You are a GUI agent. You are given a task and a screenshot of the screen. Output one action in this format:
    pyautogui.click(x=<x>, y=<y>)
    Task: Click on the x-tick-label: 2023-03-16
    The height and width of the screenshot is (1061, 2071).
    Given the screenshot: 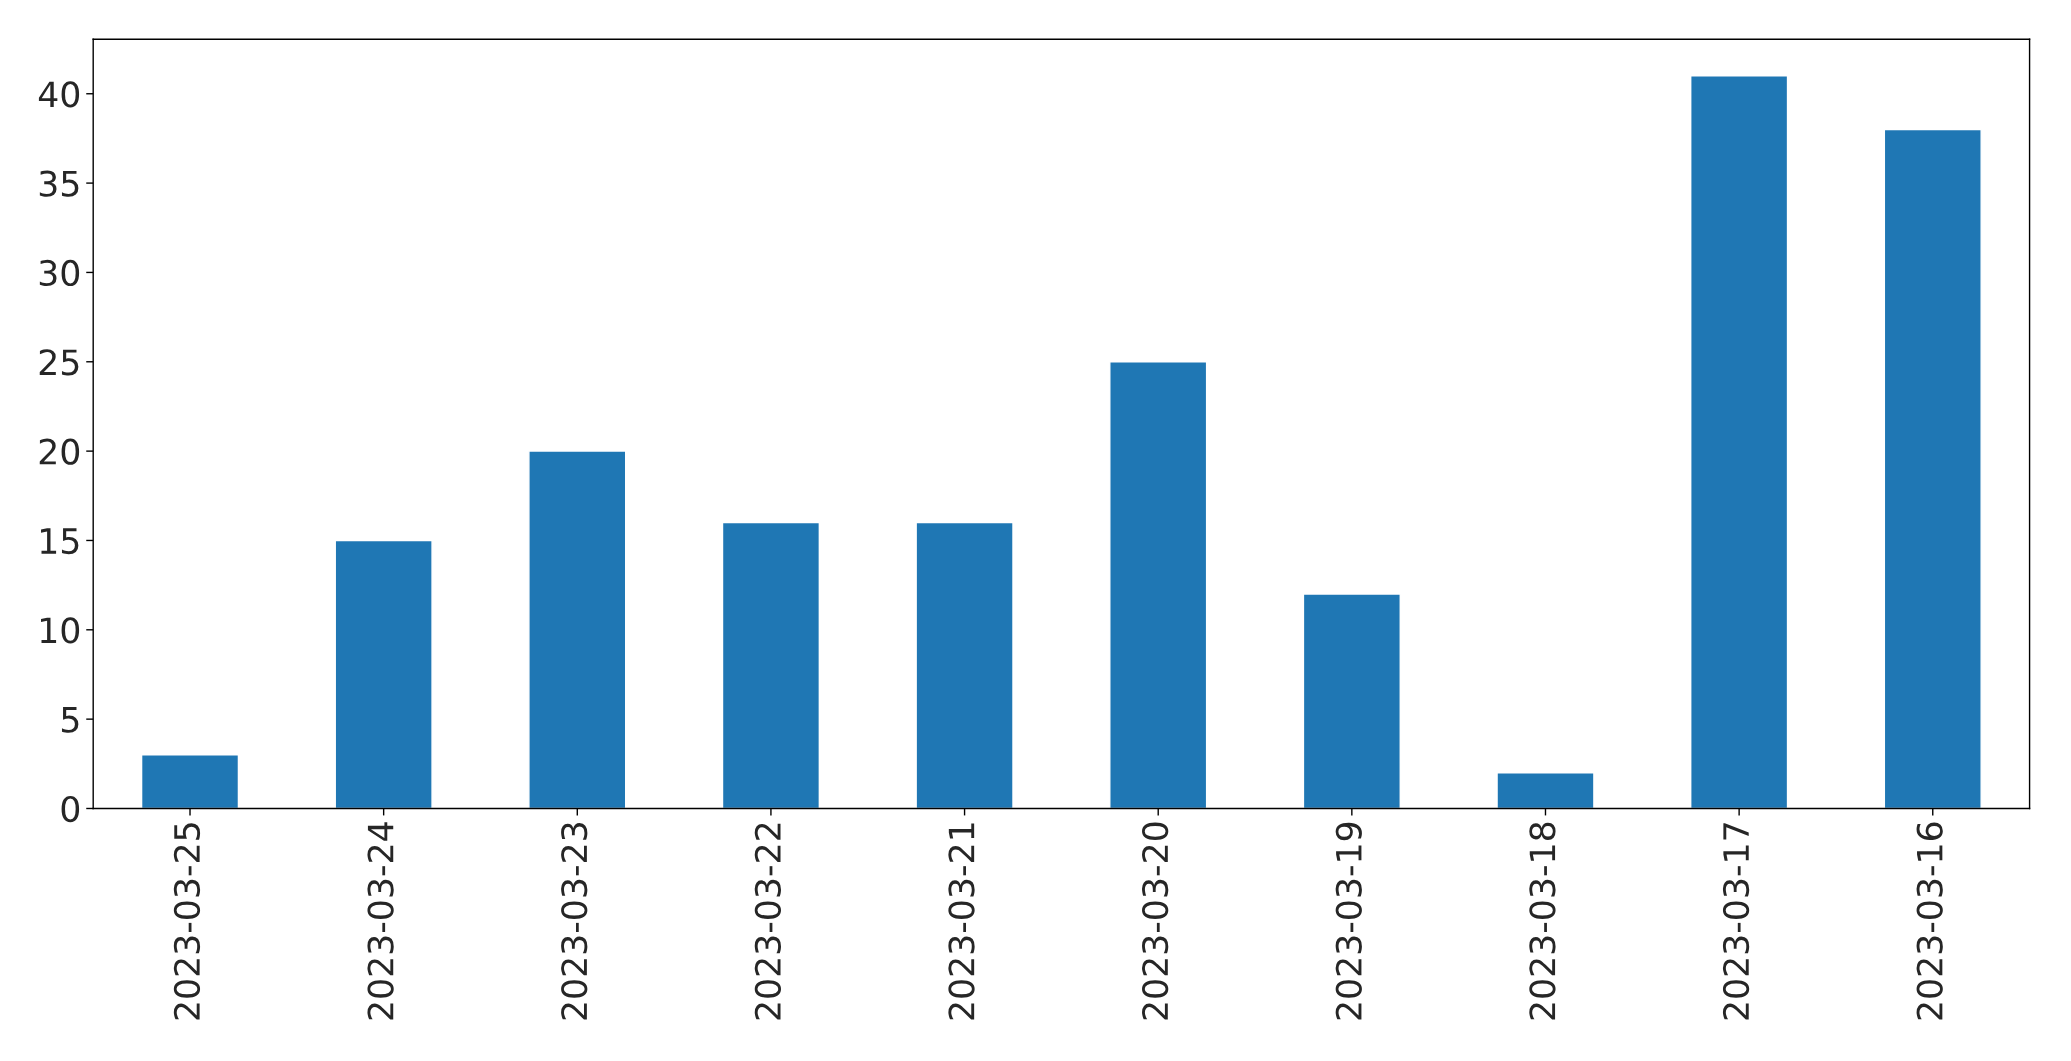 What is the action you would take?
    pyautogui.click(x=1929, y=921)
    